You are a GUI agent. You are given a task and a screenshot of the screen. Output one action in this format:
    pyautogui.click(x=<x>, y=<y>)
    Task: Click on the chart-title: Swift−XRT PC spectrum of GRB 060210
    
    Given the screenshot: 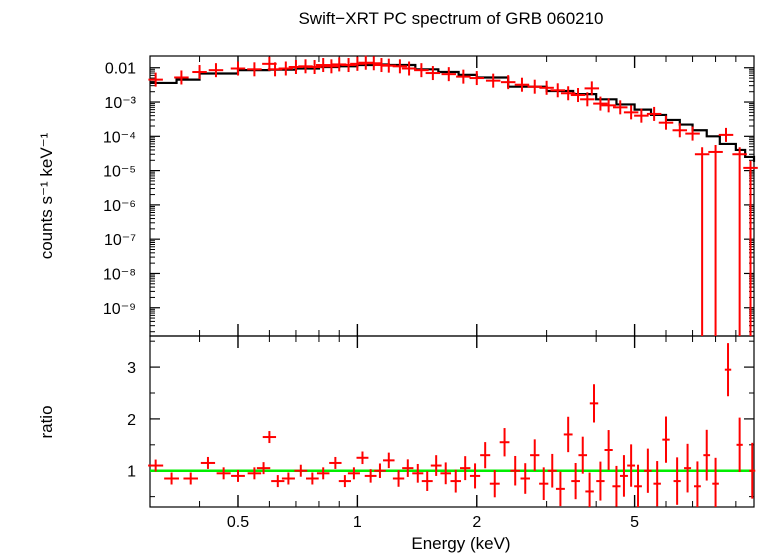 What is the action you would take?
    pyautogui.click(x=450, y=18)
    